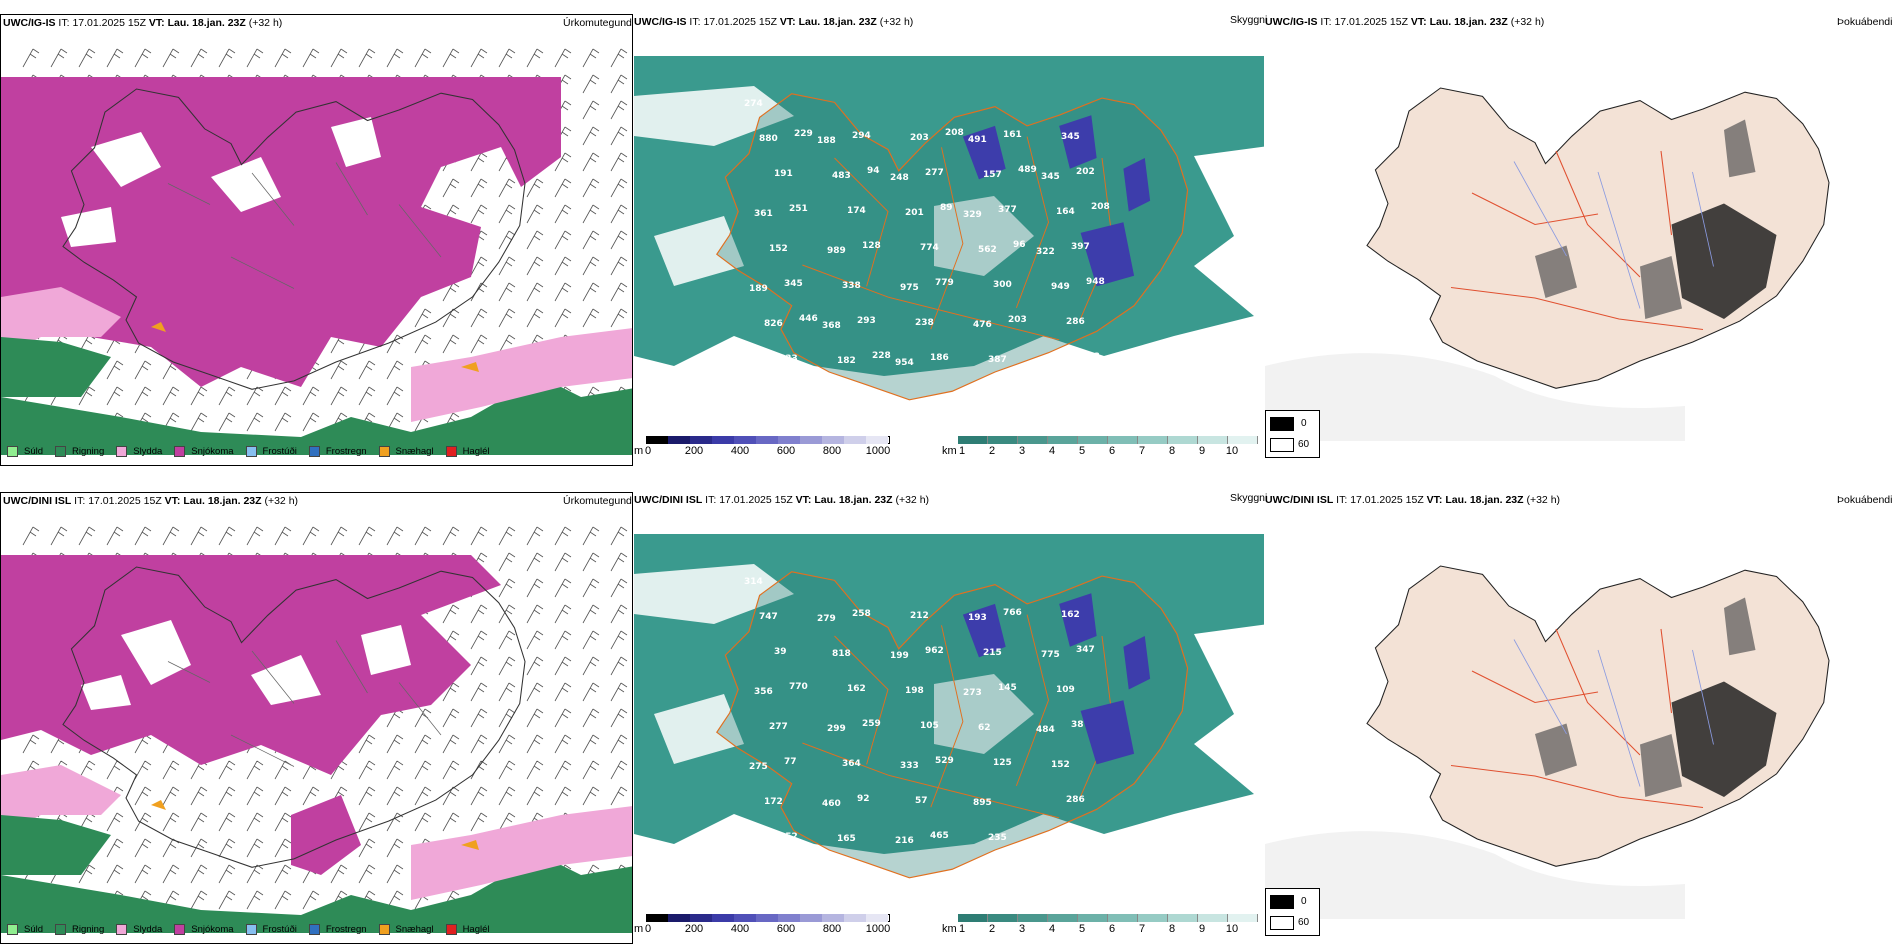 The height and width of the screenshot is (950, 1900). What do you see at coordinates (1282, 902) in the screenshot?
I see `fog-swatch-low` at bounding box center [1282, 902].